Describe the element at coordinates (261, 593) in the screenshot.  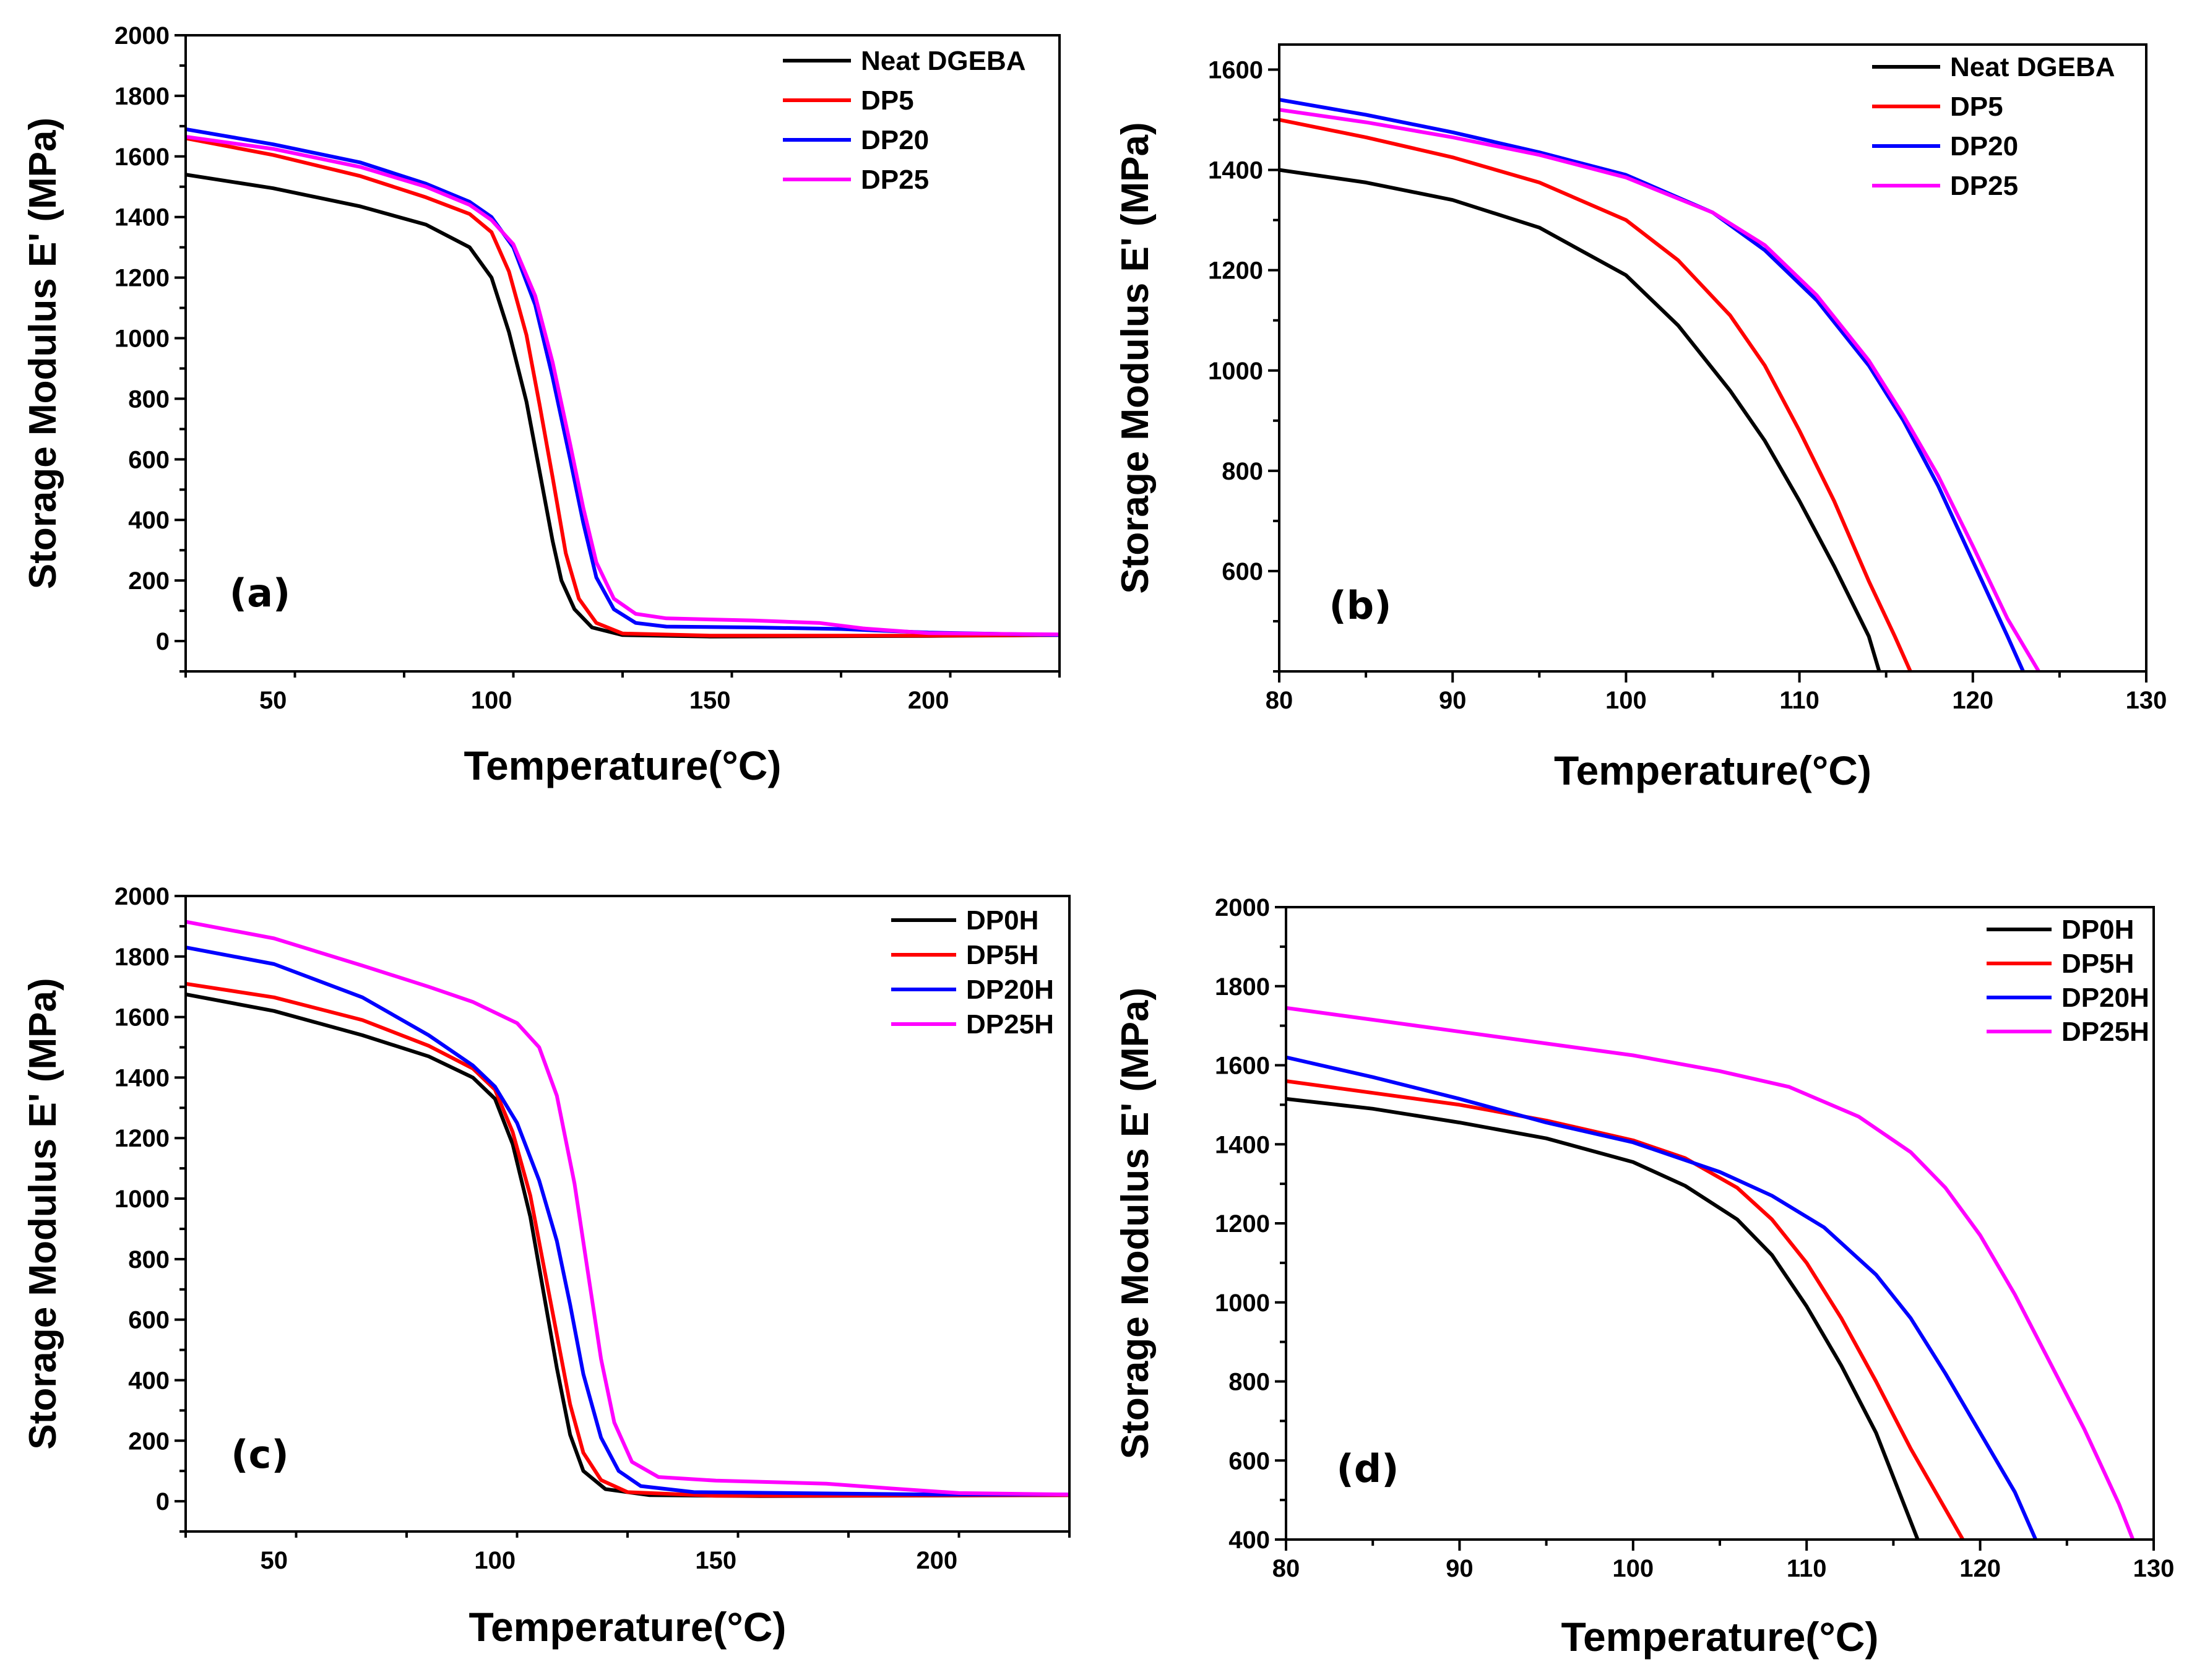
I see `panel-label: (a)` at that location.